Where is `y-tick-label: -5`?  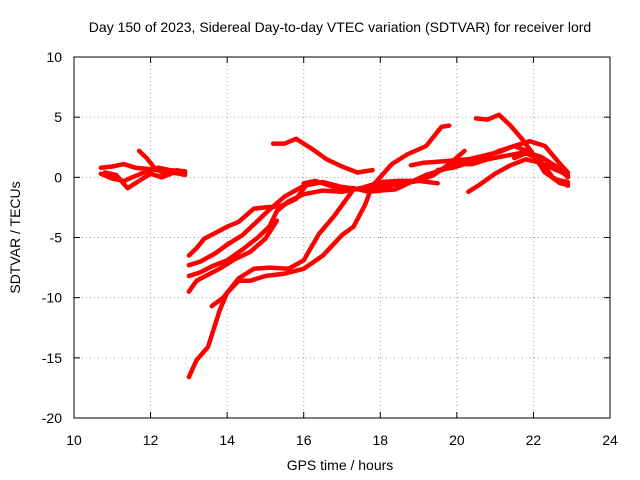
y-tick-label: -5 is located at coordinates (56, 238).